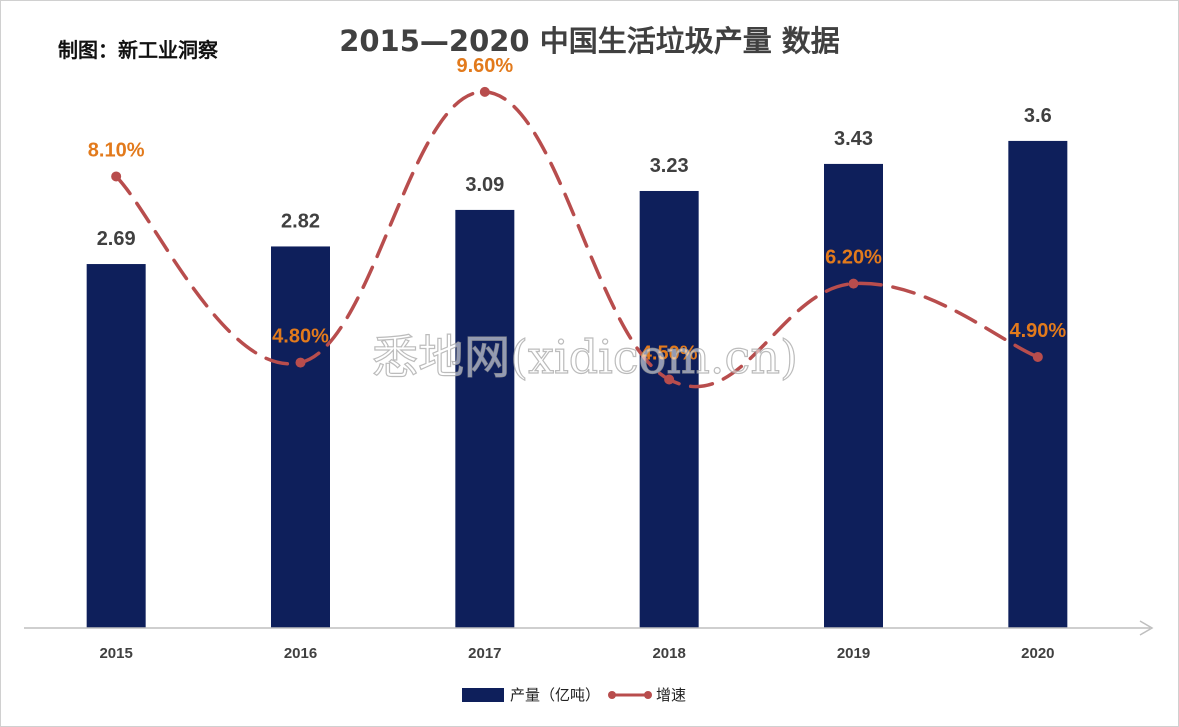  Describe the element at coordinates (671, 695) in the screenshot. I see `legend-line-label: 增速` at that location.